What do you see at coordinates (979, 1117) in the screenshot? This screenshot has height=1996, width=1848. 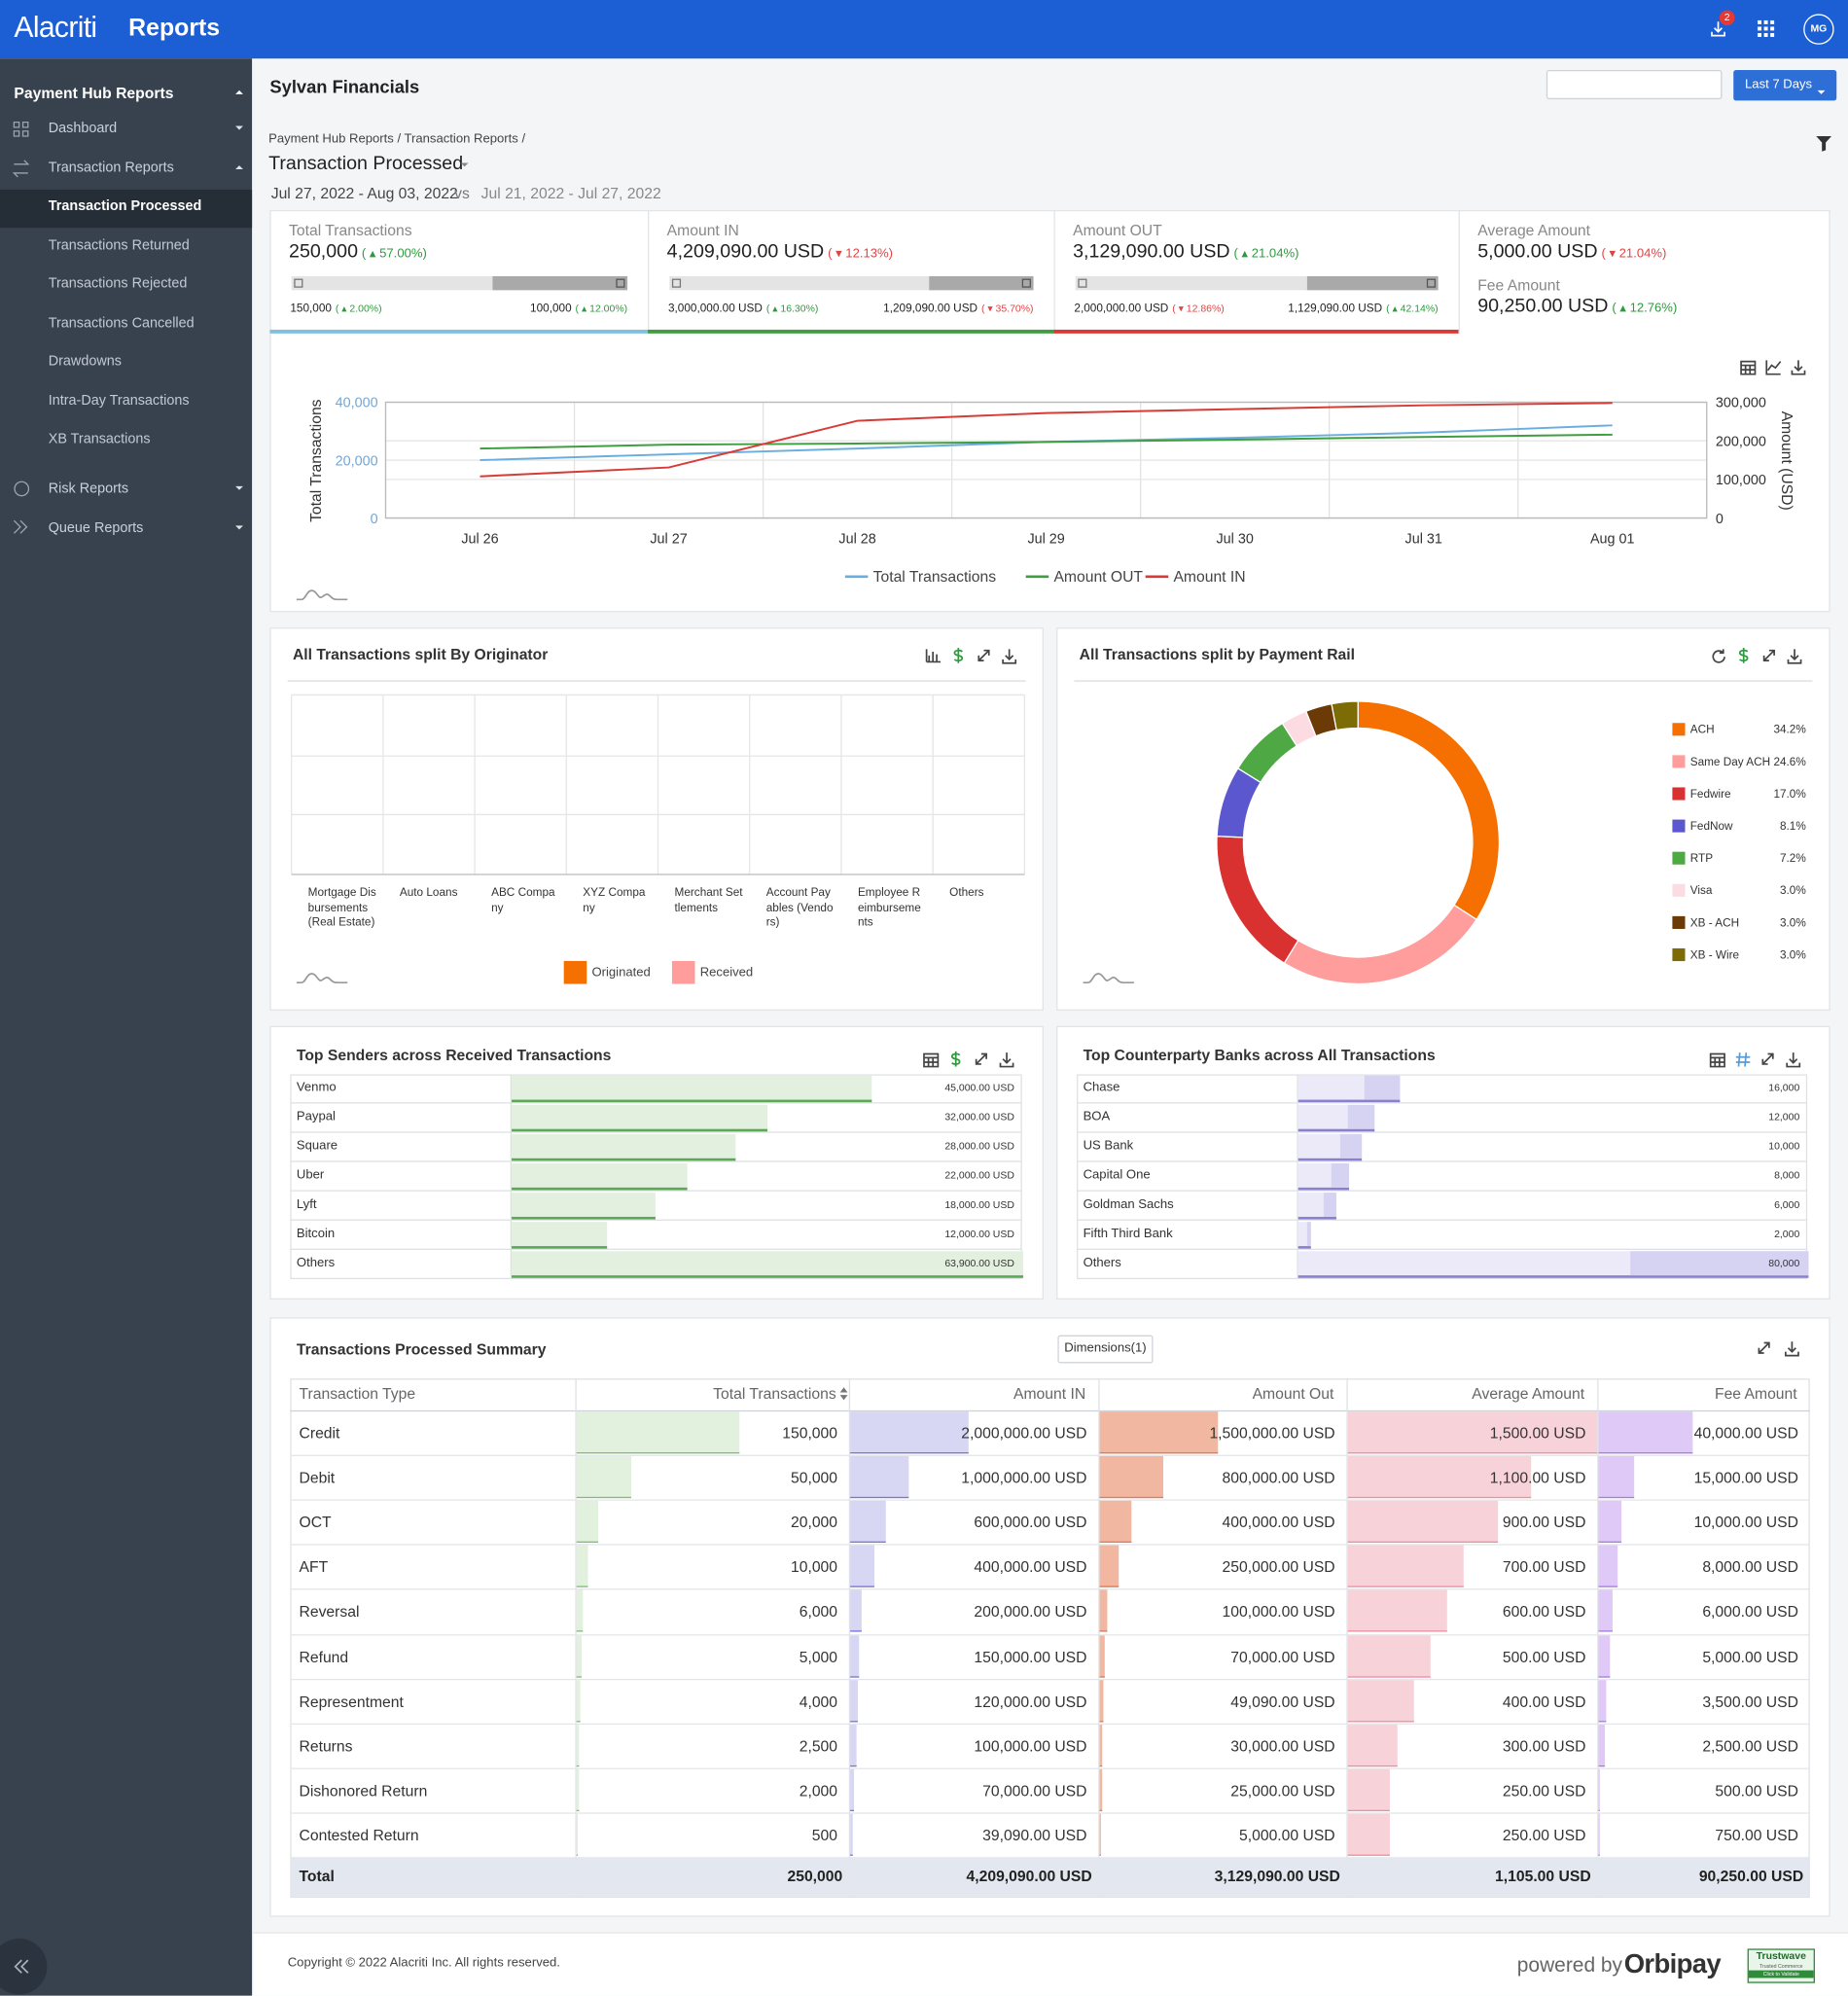 I see `table-value: 32,000.00 USD` at bounding box center [979, 1117].